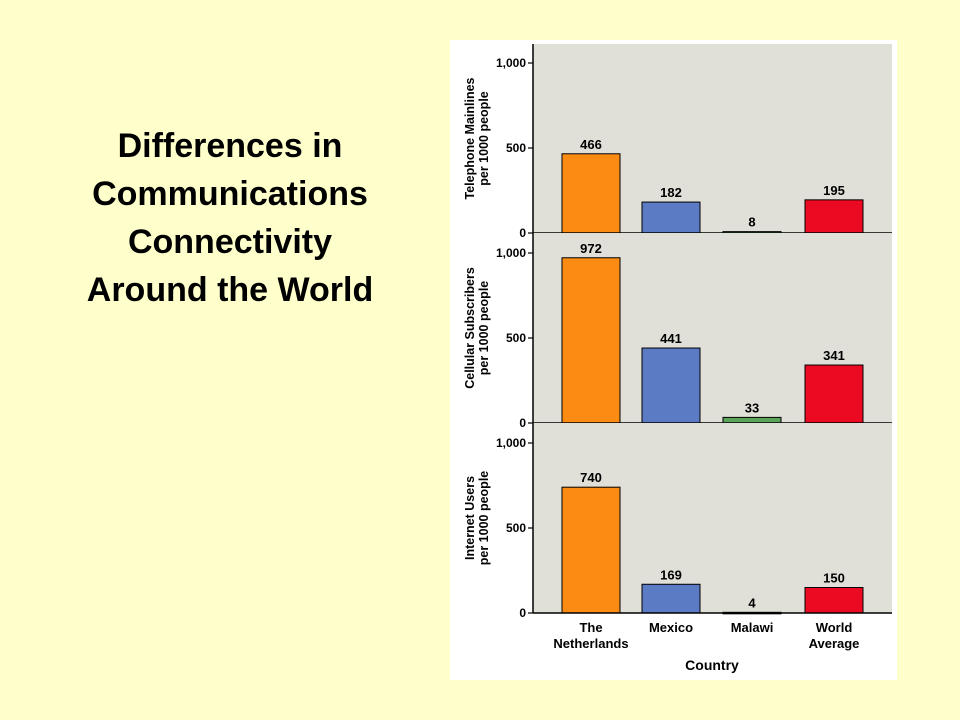 The height and width of the screenshot is (720, 960). I want to click on title-line-3: Connectivity, so click(230, 242).